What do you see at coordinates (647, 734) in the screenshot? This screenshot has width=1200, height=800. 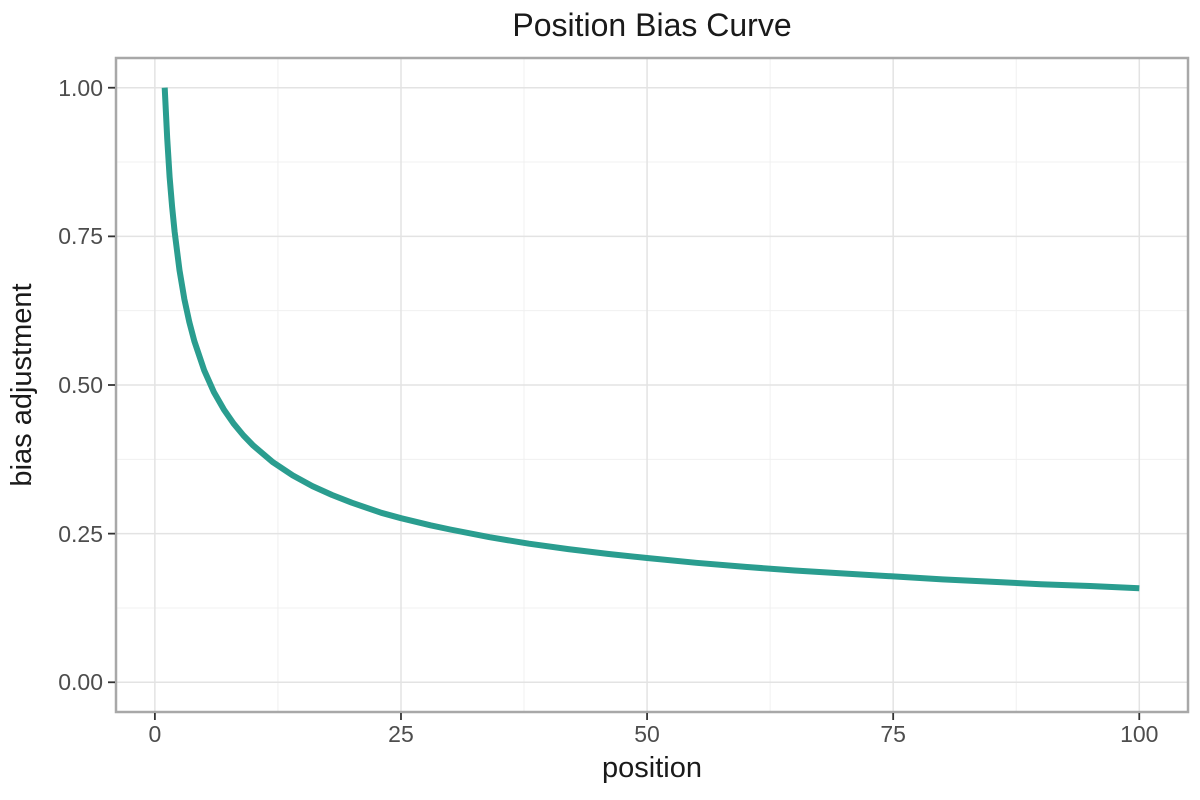 I see `x-tick-label: 50` at bounding box center [647, 734].